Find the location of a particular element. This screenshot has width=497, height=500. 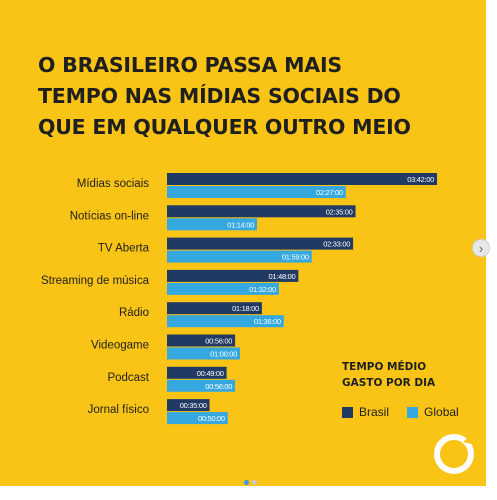

chart-legend: Brasil Global is located at coordinates (409, 412).